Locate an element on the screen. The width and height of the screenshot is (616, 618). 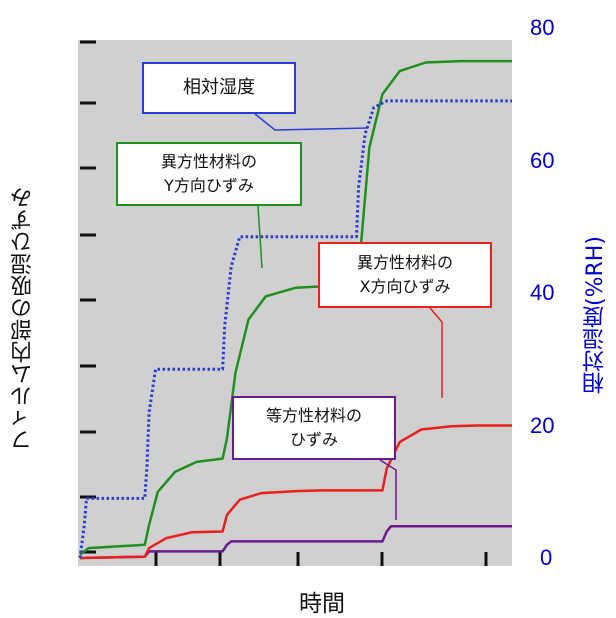
right-tick-label-40: 40 is located at coordinates (542, 292).